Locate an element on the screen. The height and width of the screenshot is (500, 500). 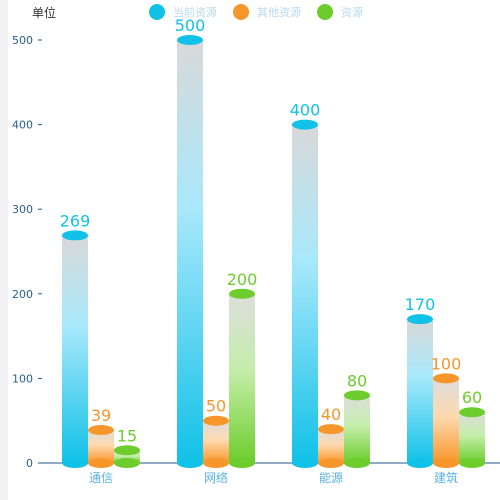
data-label: 50 is located at coordinates (216, 406).